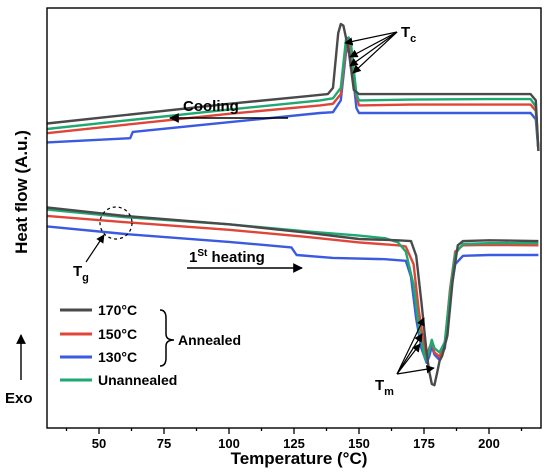 The height and width of the screenshot is (476, 550). I want to click on cooling-label: Cooling, so click(211, 106).